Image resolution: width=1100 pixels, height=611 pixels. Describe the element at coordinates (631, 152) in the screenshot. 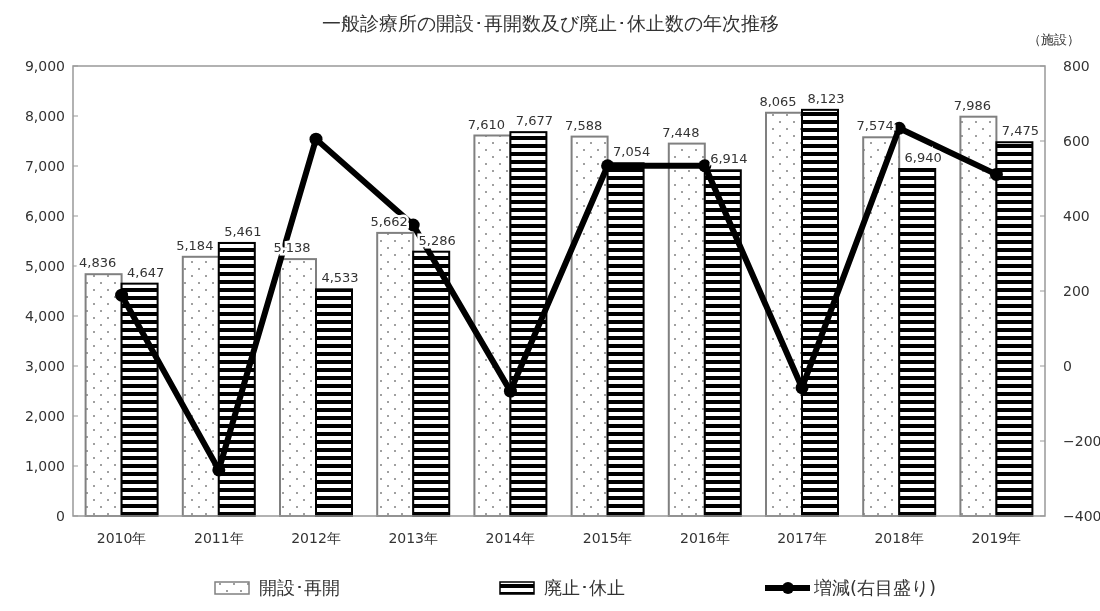

I see `data-label: 7,054` at that location.